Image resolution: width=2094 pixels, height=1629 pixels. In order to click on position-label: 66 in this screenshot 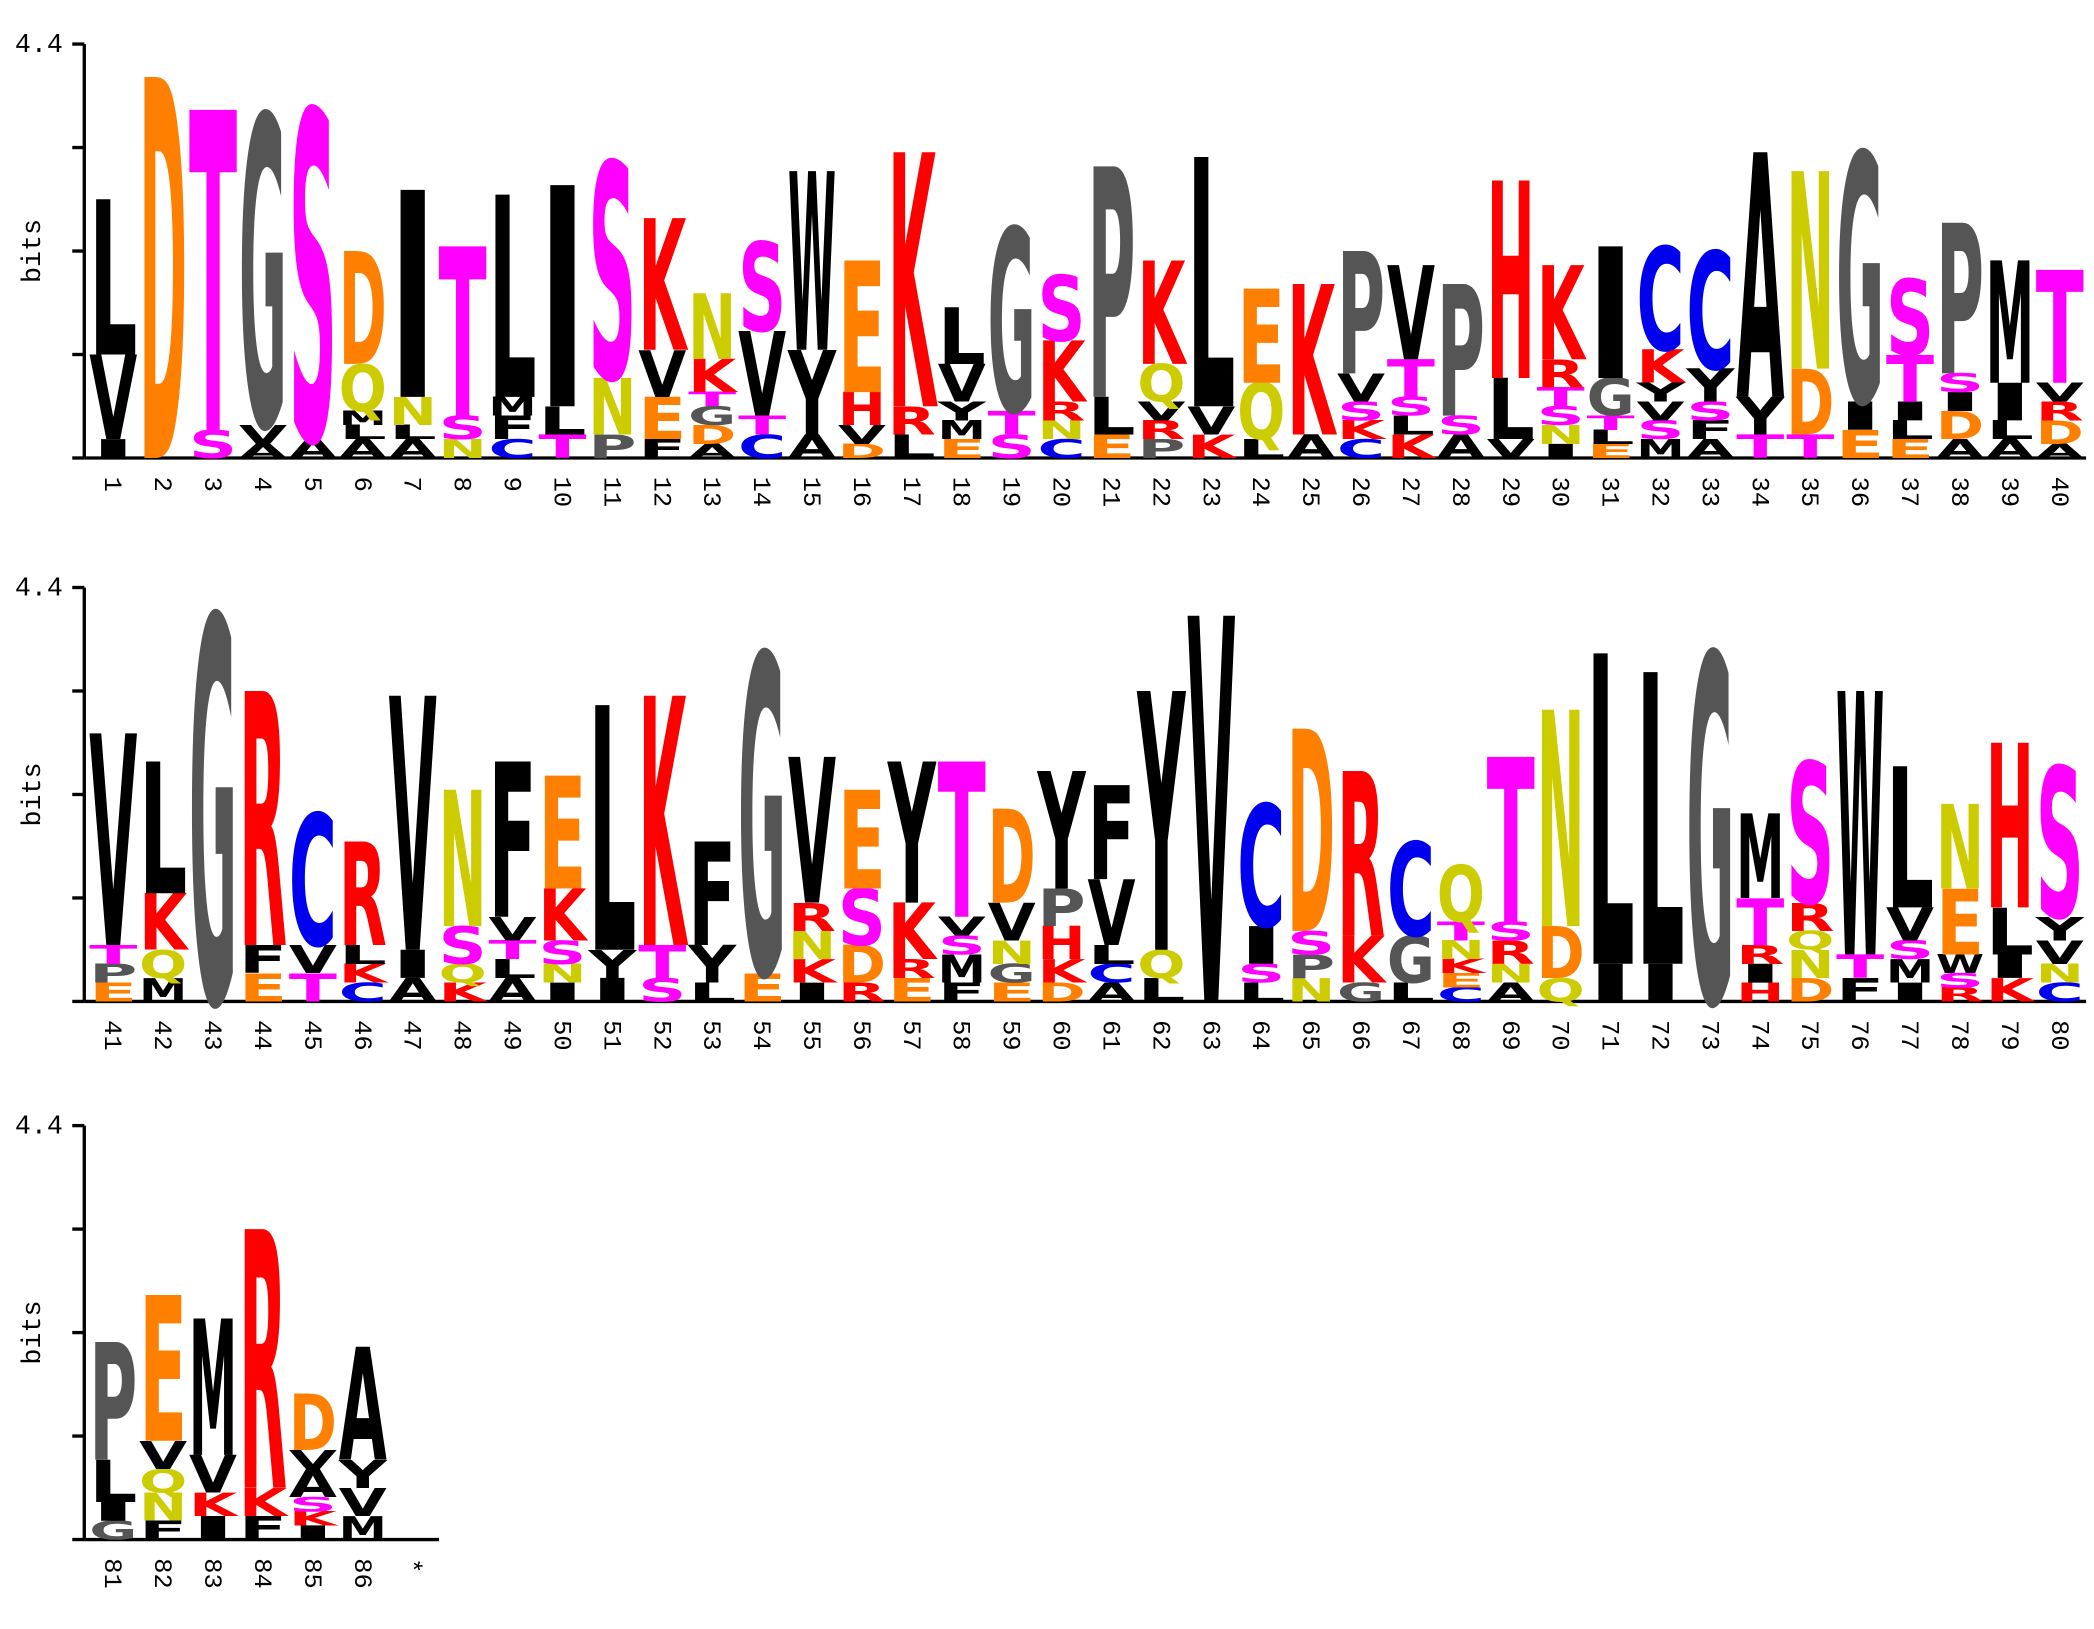, I will do `click(1359, 1035)`.